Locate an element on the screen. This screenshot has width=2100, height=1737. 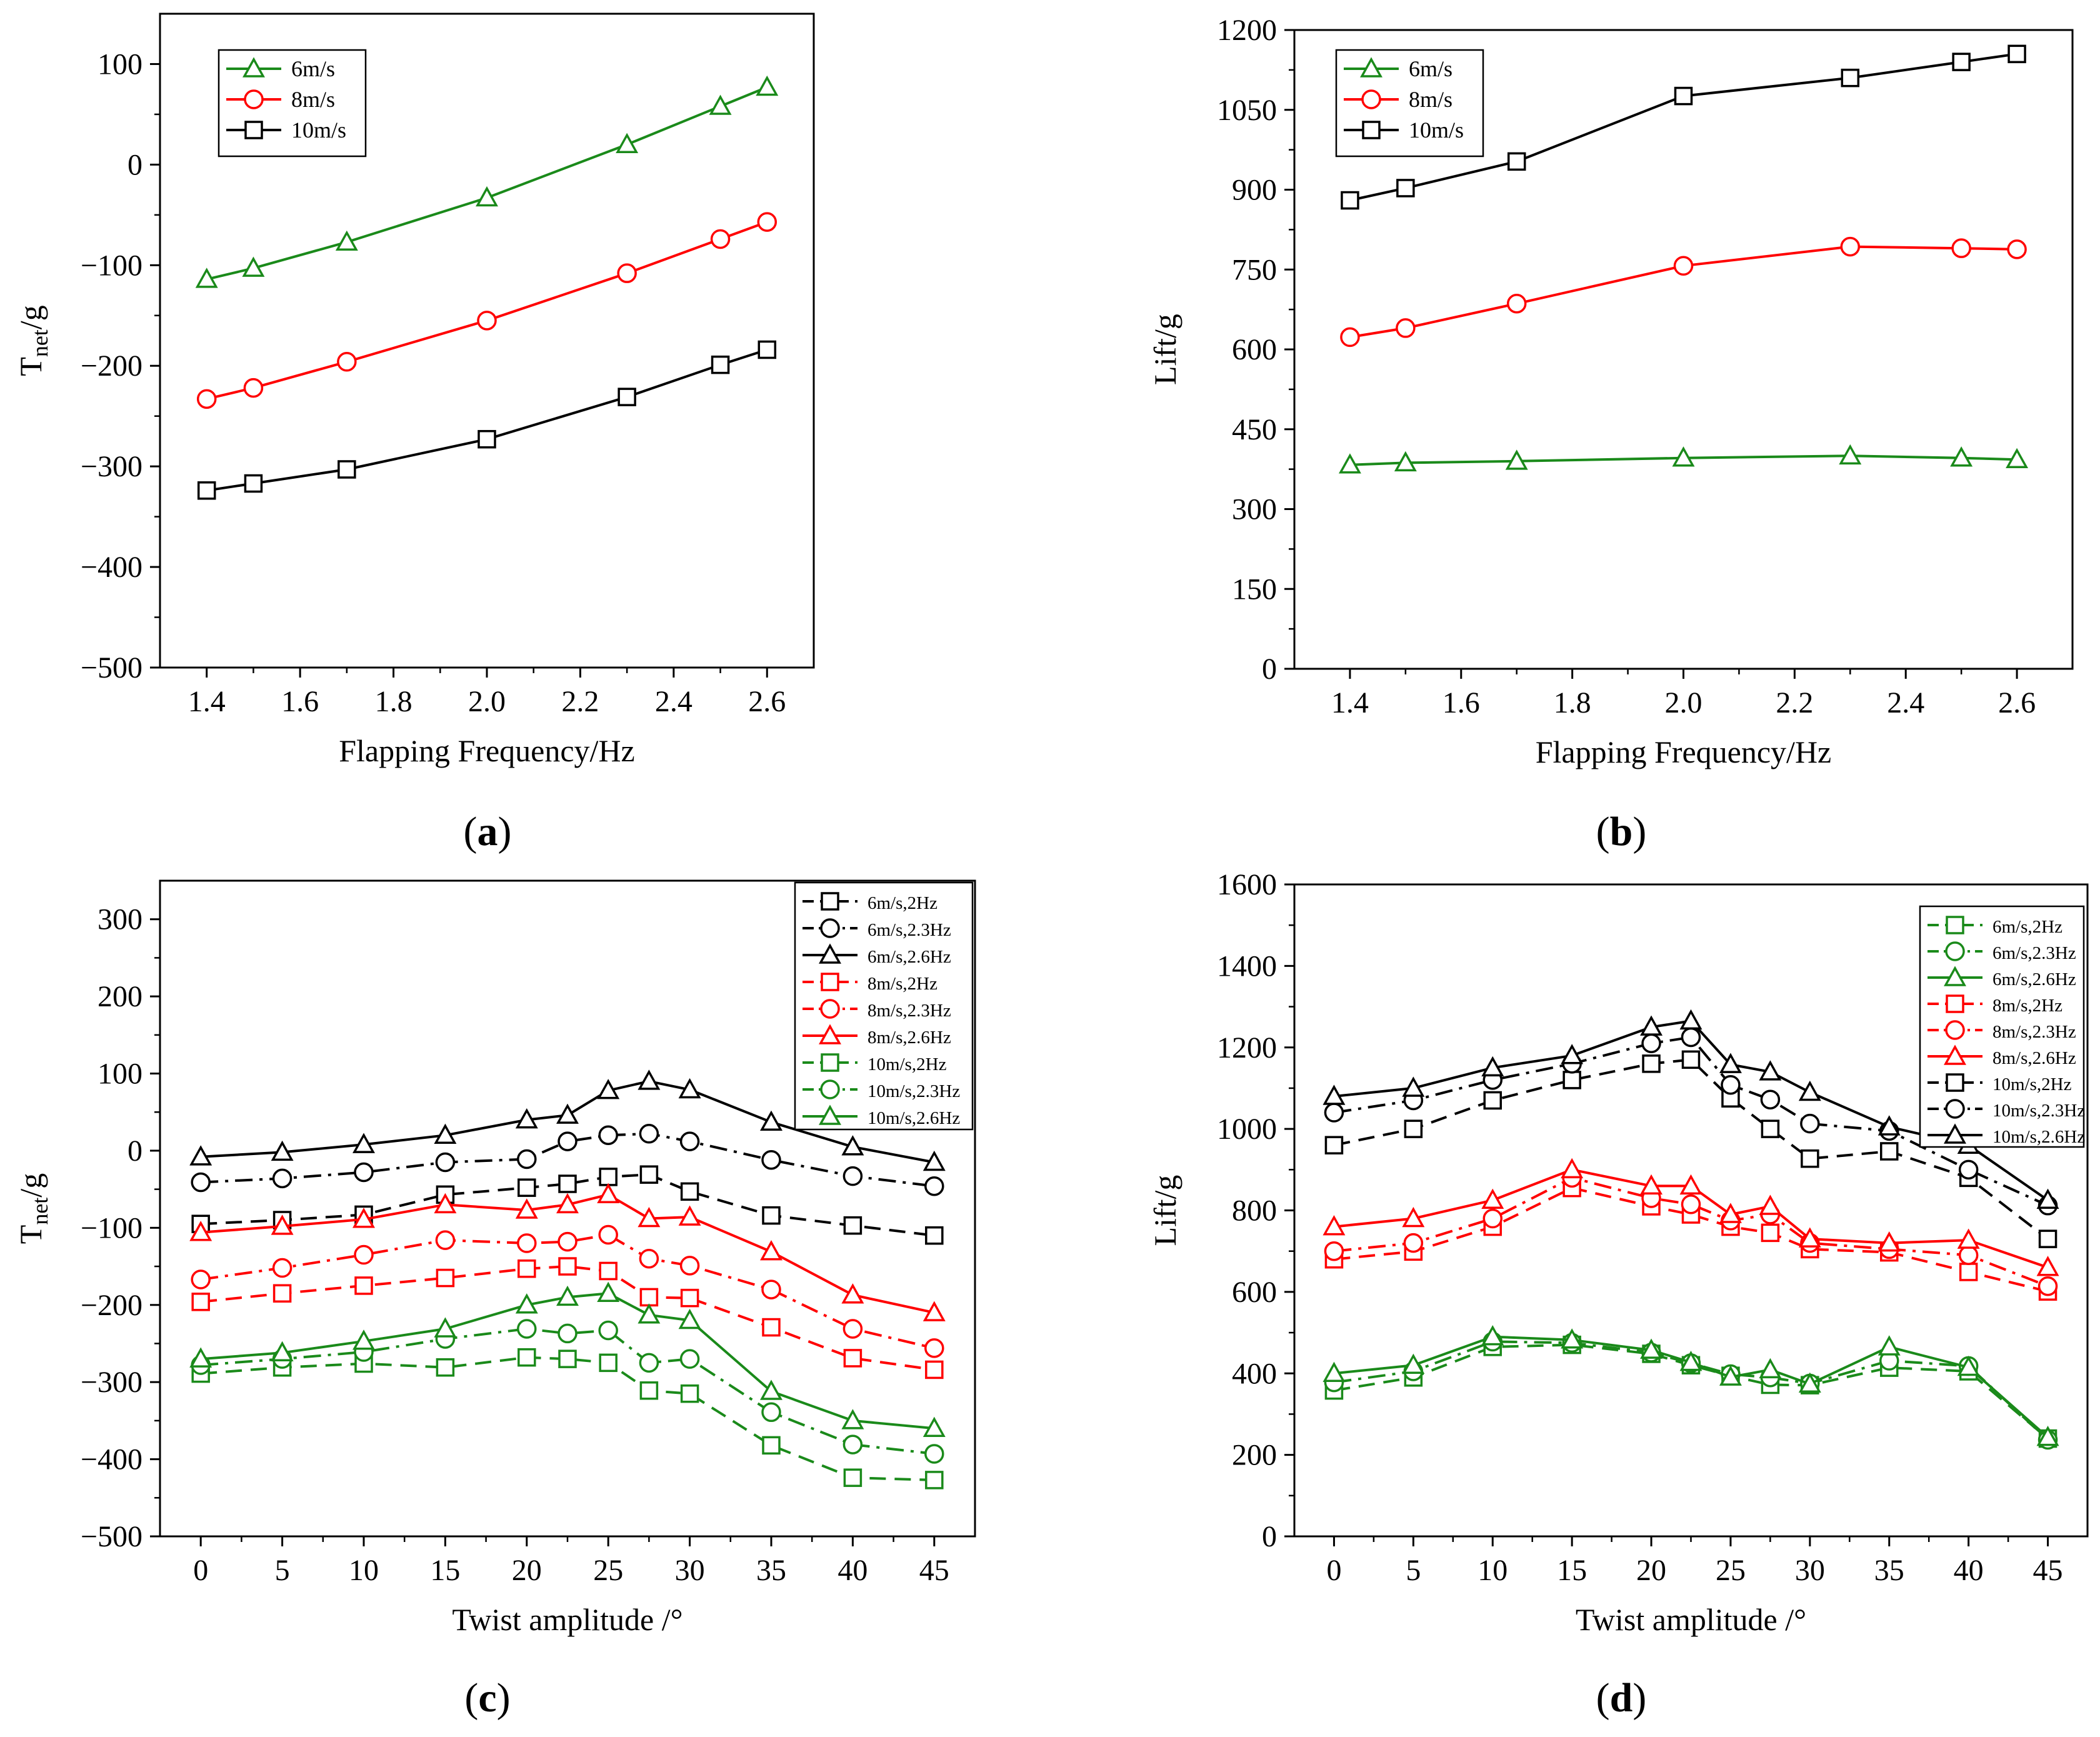
y-tick-label: 0 is located at coordinates (135, 165).